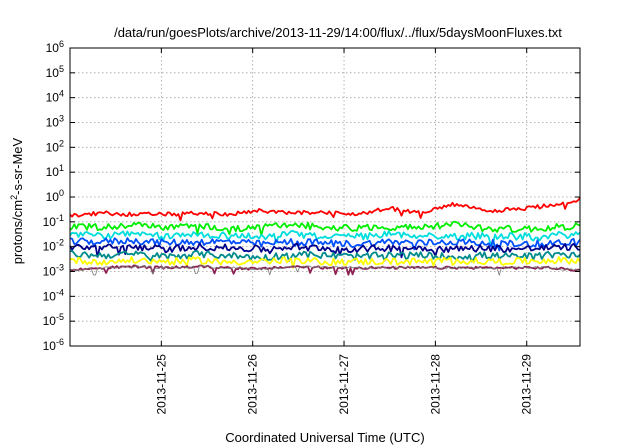 This screenshot has height=448, width=640. What do you see at coordinates (14, 197) in the screenshot?
I see `y-axis-title-sup: 2` at bounding box center [14, 197].